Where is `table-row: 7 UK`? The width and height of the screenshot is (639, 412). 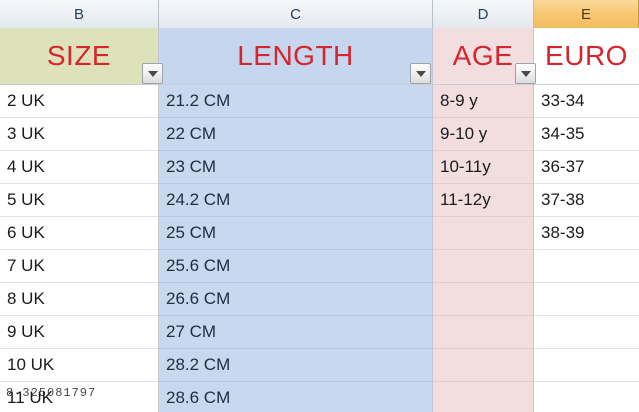
table-row: 7 UK is located at coordinates (79, 266).